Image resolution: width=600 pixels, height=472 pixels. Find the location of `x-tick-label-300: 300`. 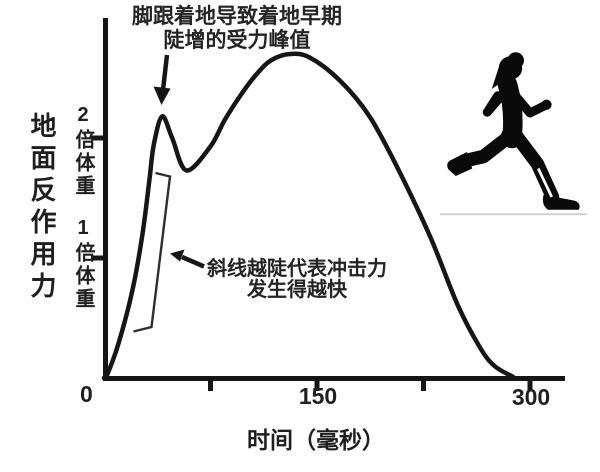

x-tick-label-300: 300 is located at coordinates (531, 397).